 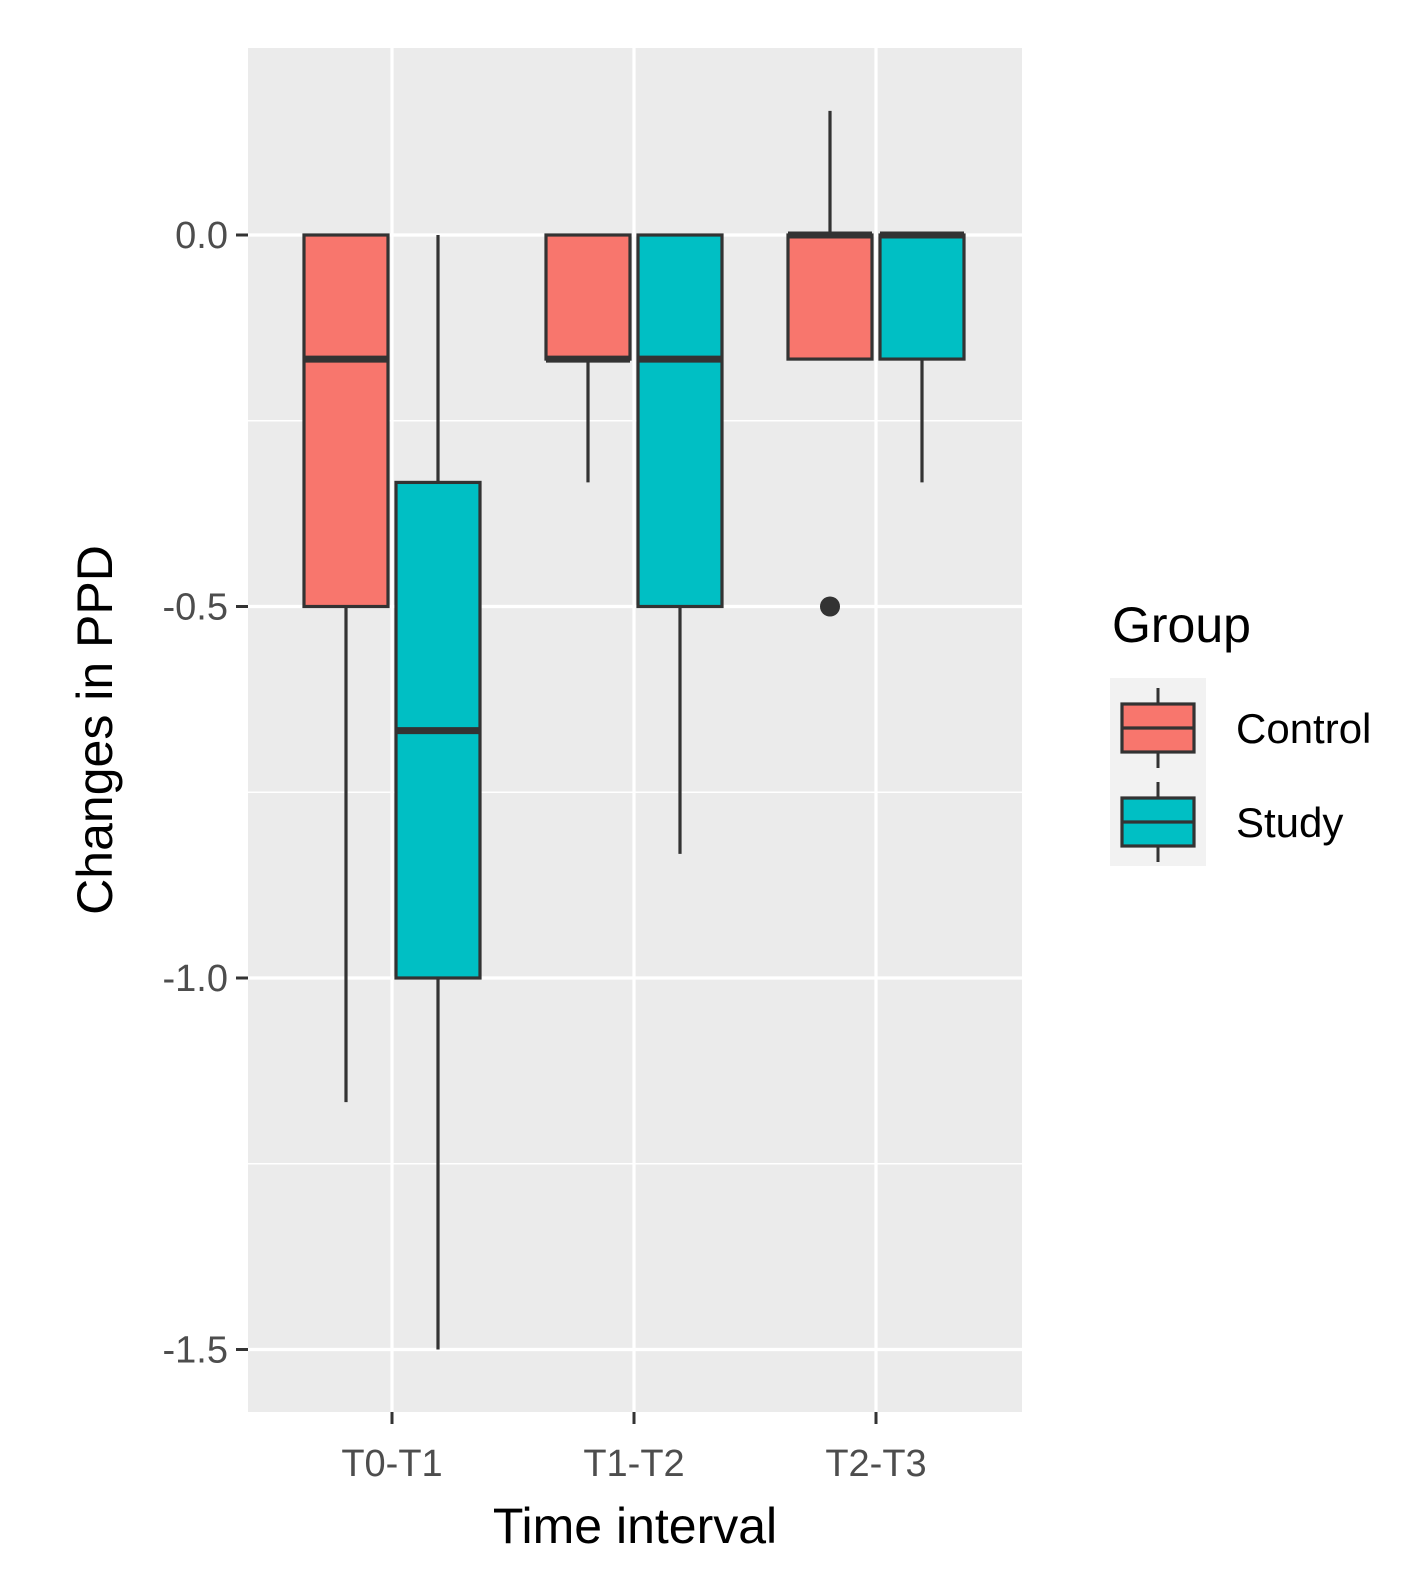 I want to click on legend-key-control, so click(x=1158, y=728).